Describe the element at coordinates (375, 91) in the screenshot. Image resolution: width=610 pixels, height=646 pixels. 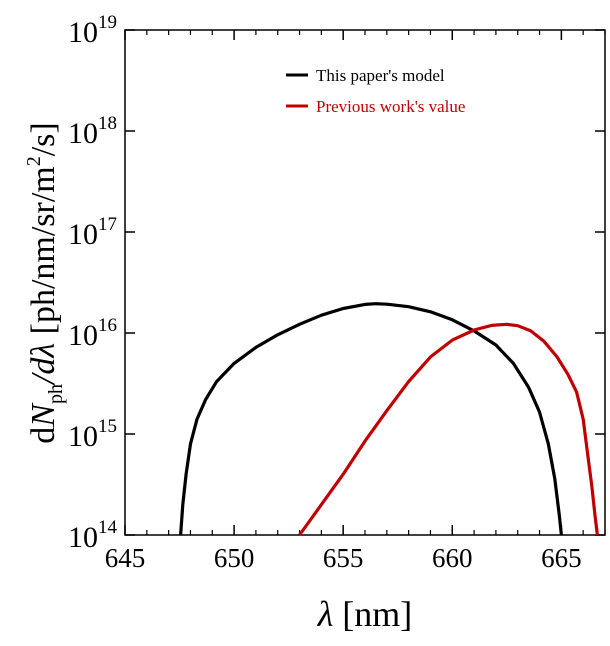
I see `legend: This paper's model Previous work's value` at that location.